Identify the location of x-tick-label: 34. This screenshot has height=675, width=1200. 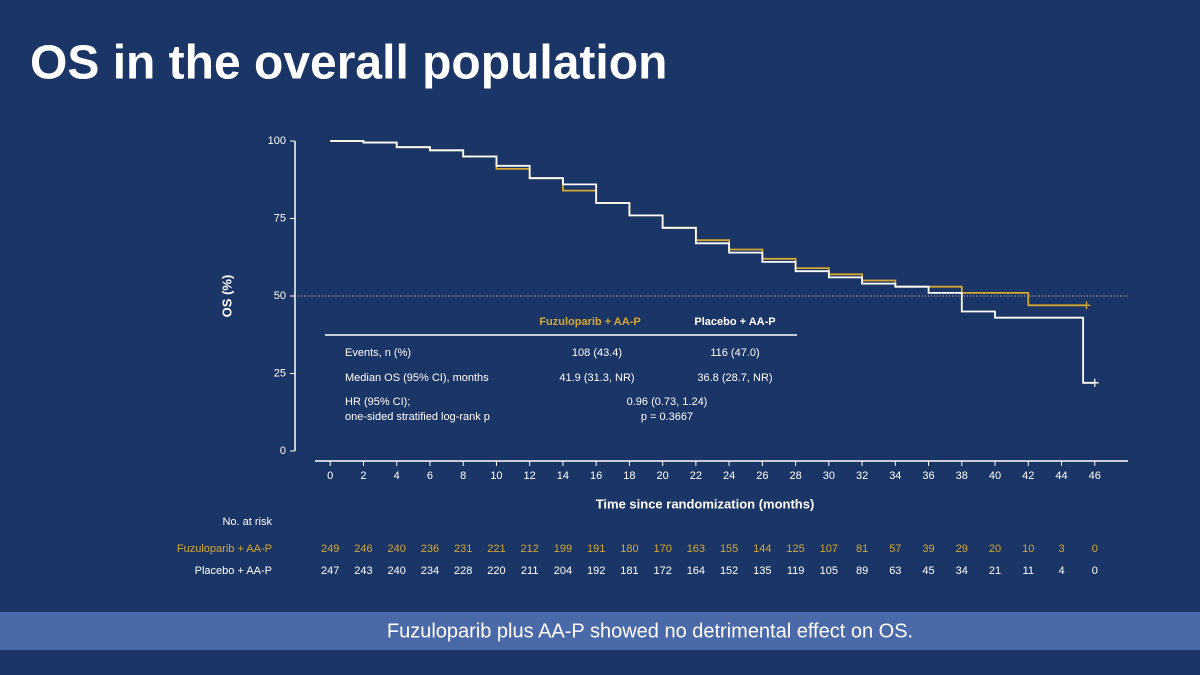
(895, 476).